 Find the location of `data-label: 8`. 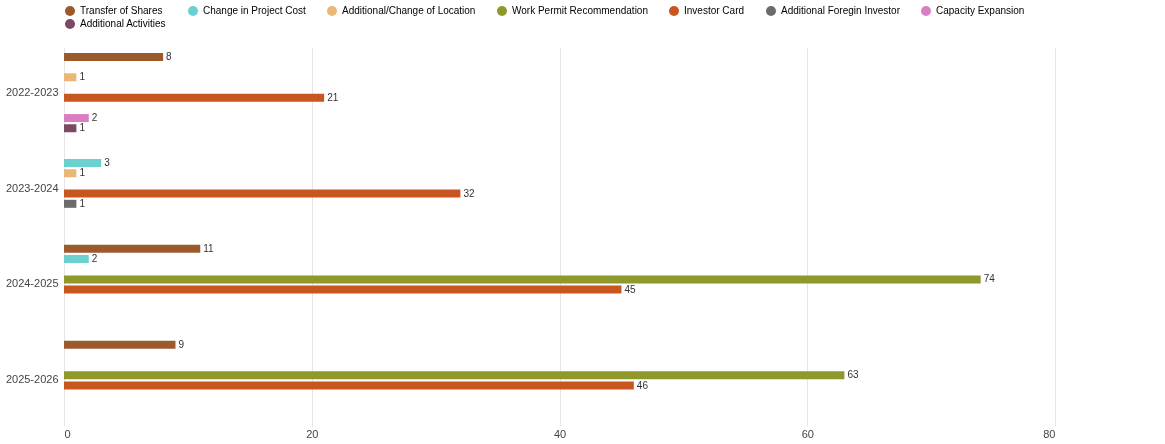

data-label: 8 is located at coordinates (169, 56).